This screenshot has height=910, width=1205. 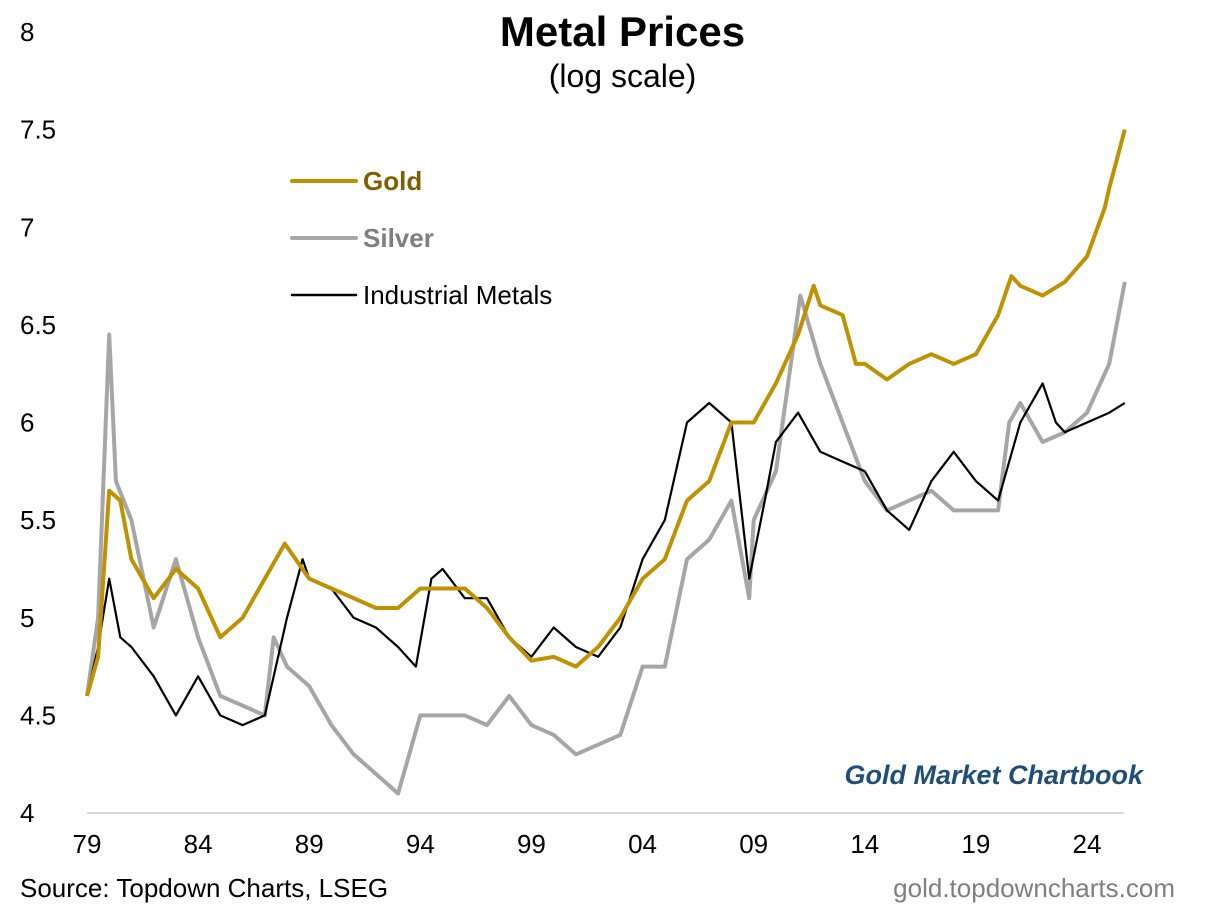 I want to click on x-tick-label: 19, so click(x=975, y=844).